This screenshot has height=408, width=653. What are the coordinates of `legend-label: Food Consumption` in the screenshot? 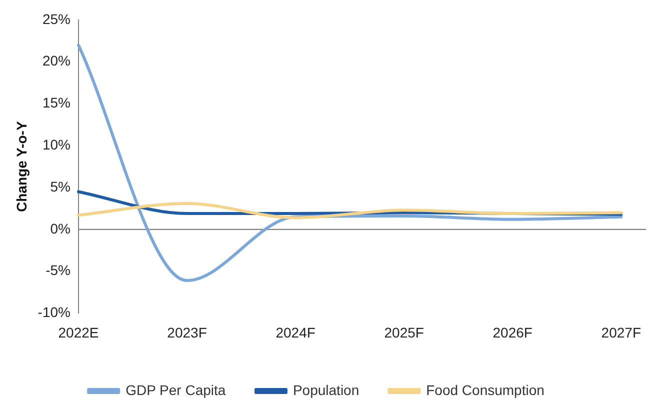 It's located at (485, 390).